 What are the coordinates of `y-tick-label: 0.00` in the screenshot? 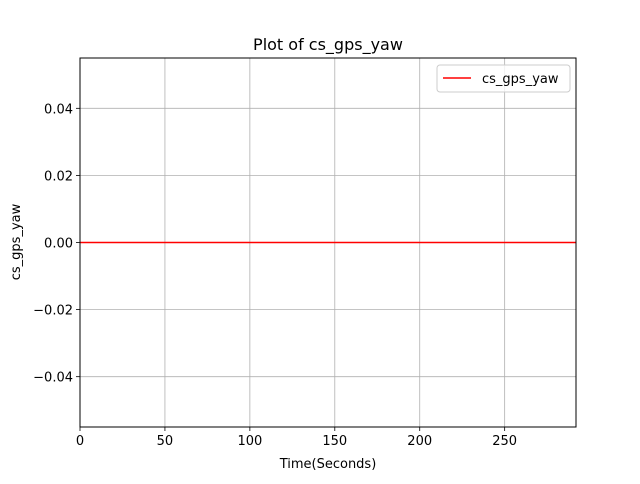 It's located at (58, 244).